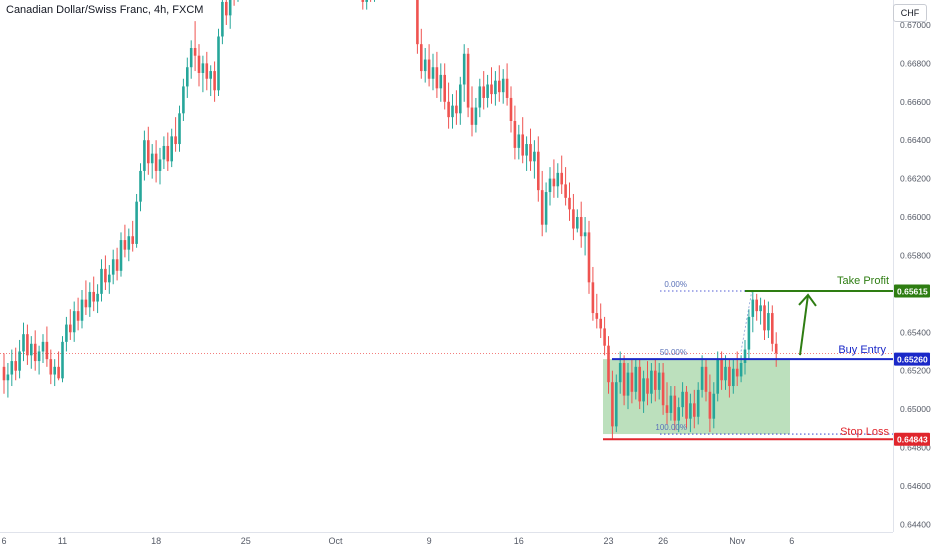 The image size is (932, 555). What do you see at coordinates (915, 63) in the screenshot?
I see `price-tick-label: 0.66800` at bounding box center [915, 63].